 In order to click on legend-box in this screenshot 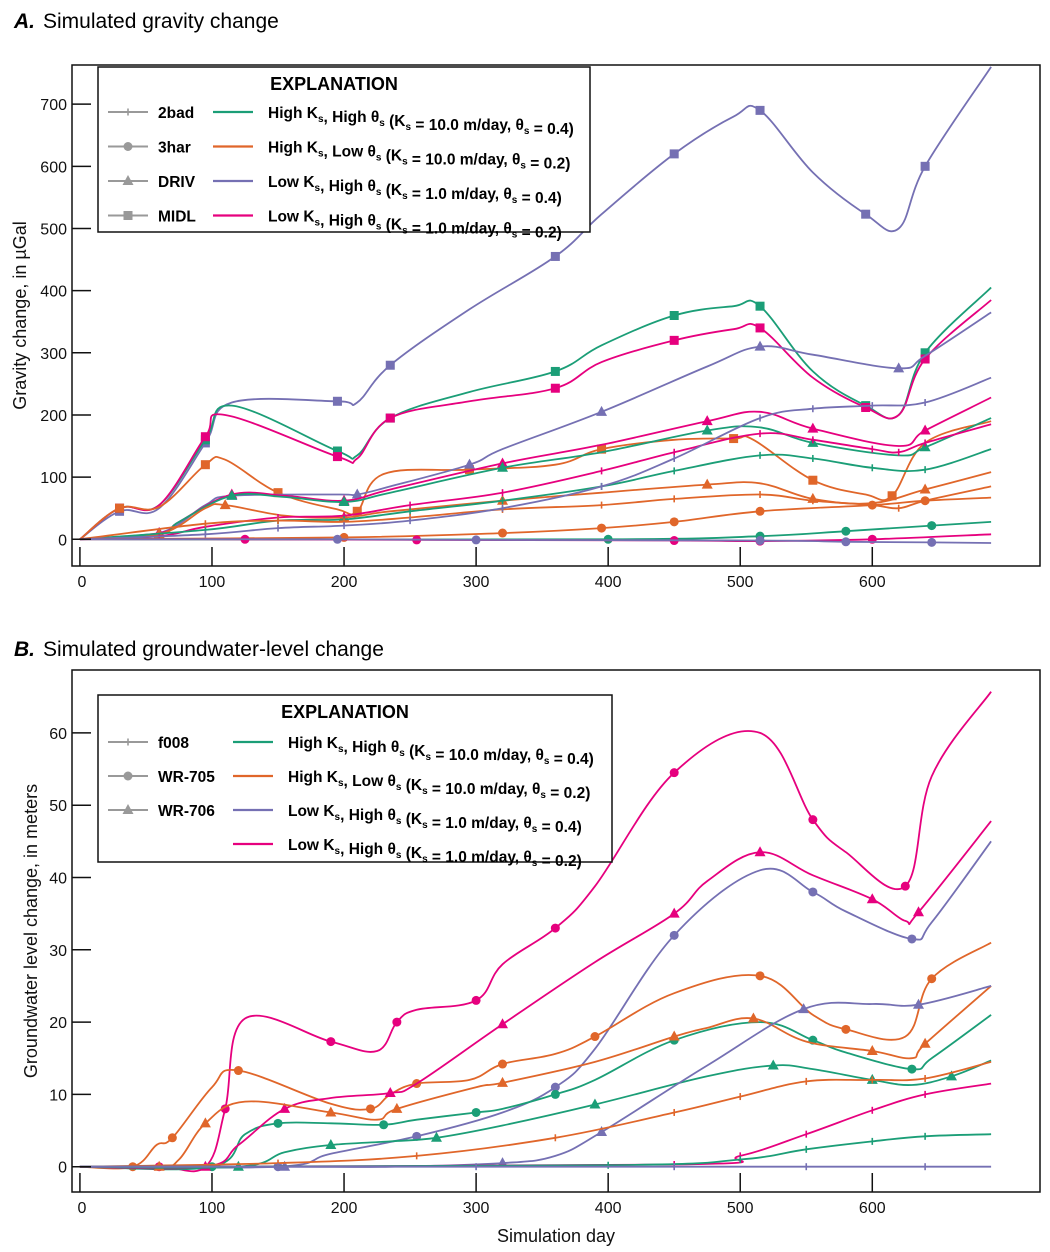, I will do `click(355, 778)`.